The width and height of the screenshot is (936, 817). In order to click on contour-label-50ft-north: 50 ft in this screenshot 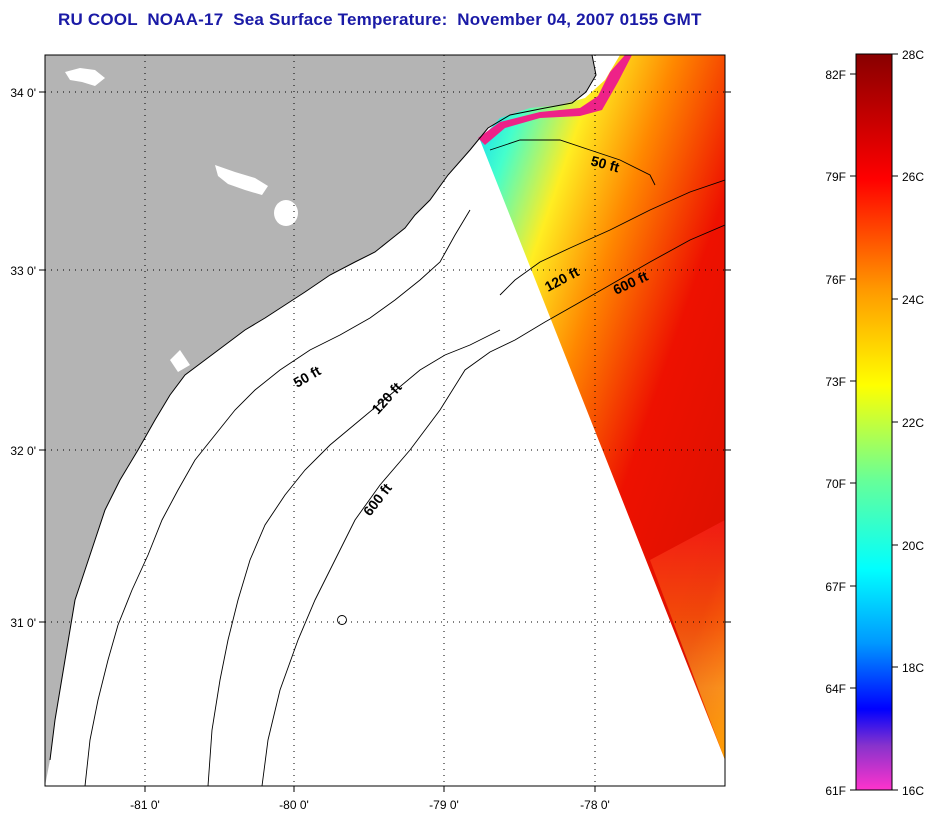, I will do `click(605, 163)`.